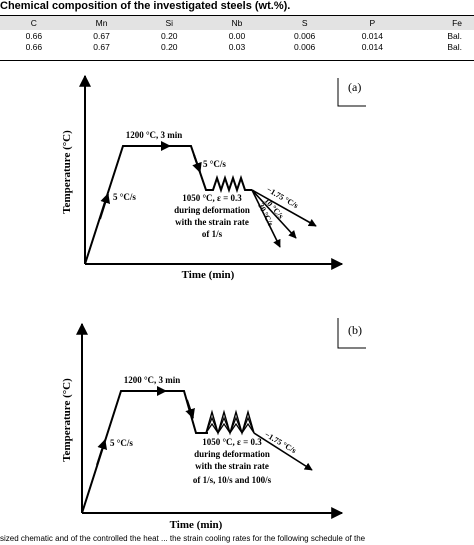  I want to click on heat-rate-label-a: 5 °C/s, so click(124, 197).